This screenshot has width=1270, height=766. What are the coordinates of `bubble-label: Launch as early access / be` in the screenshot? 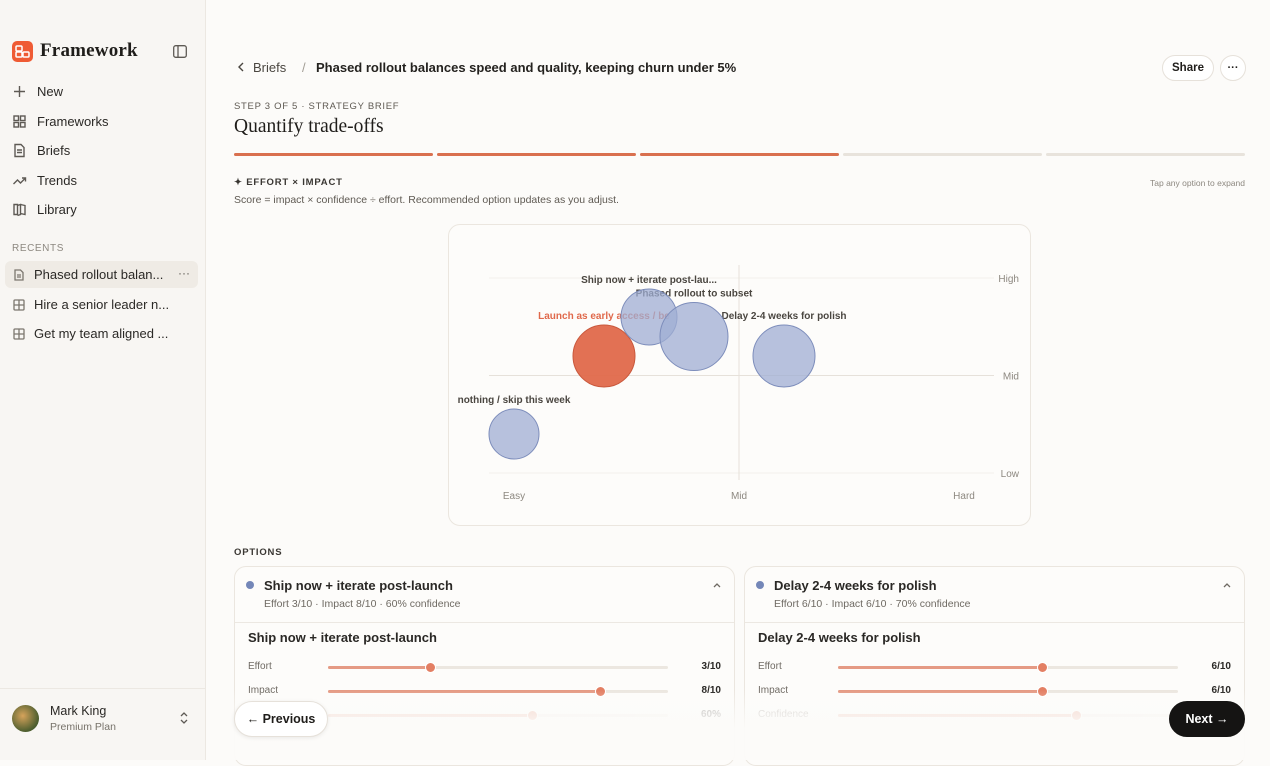 It's located at (604, 316).